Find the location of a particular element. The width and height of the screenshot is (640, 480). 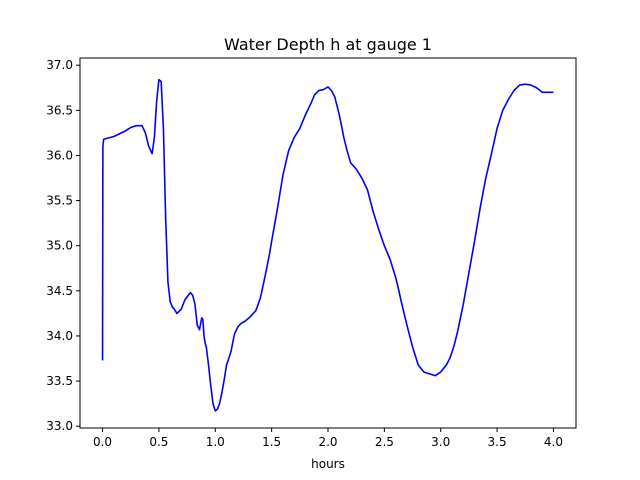

x-tick-label: 0.0 is located at coordinates (102, 442).